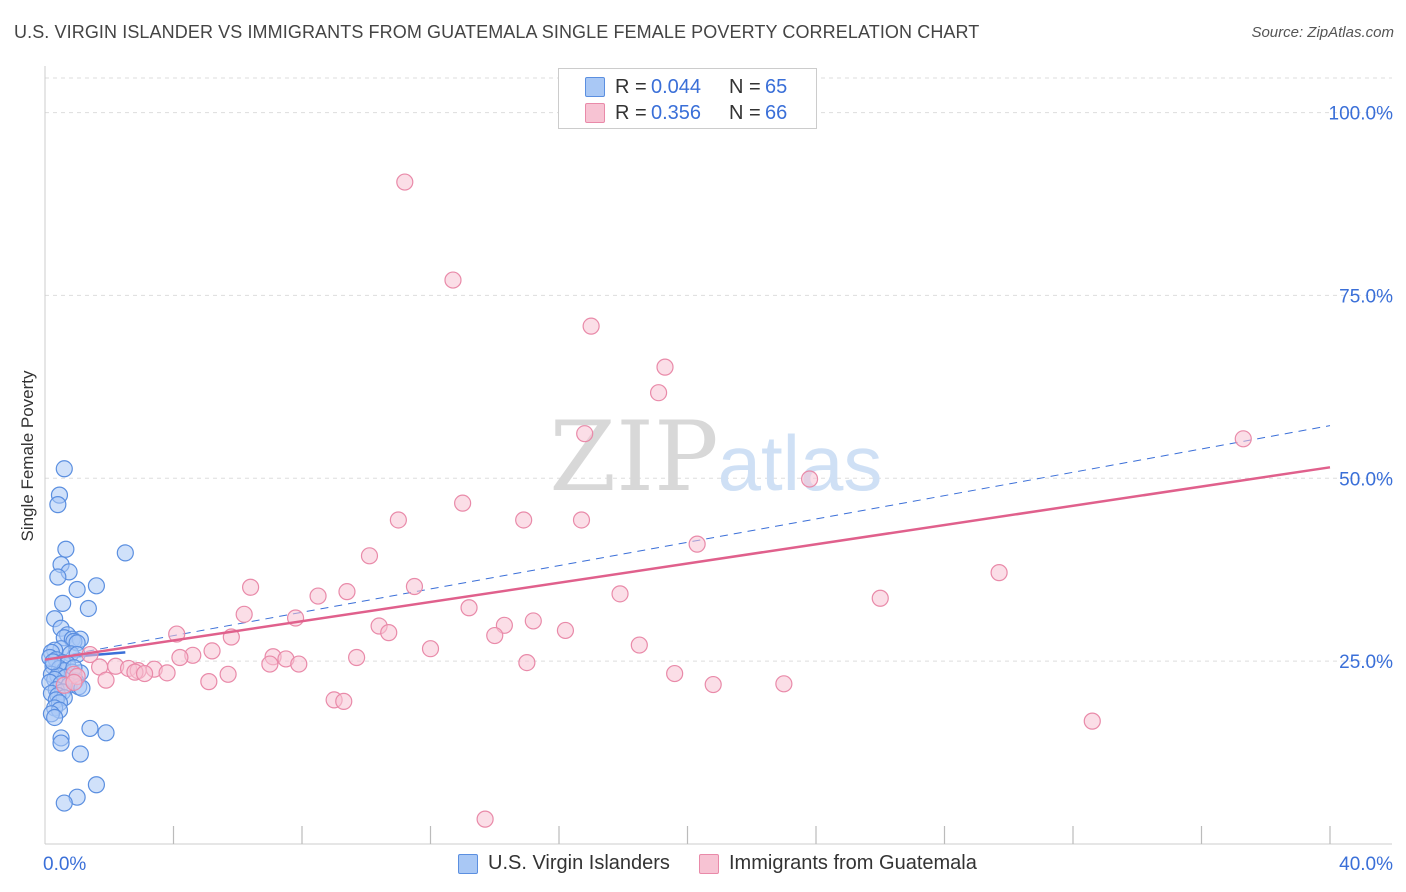 The image size is (1406, 892). I want to click on bottom-legend-label: U.S. Virgin Islanders, so click(579, 863).